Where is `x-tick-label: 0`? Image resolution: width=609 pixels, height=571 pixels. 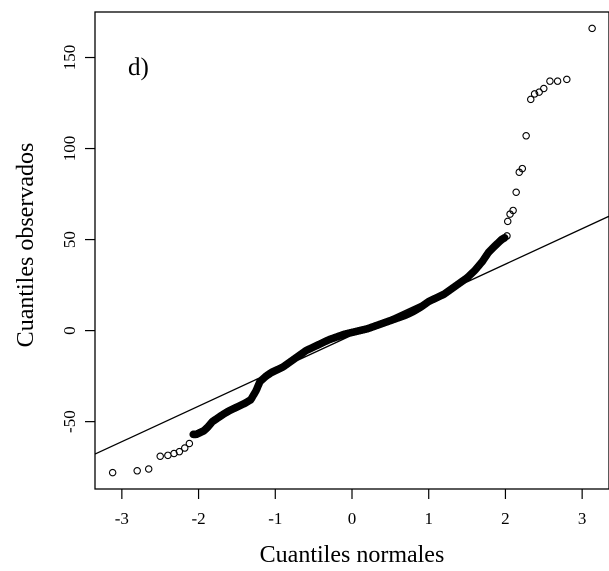 x-tick-label: 0 is located at coordinates (352, 518).